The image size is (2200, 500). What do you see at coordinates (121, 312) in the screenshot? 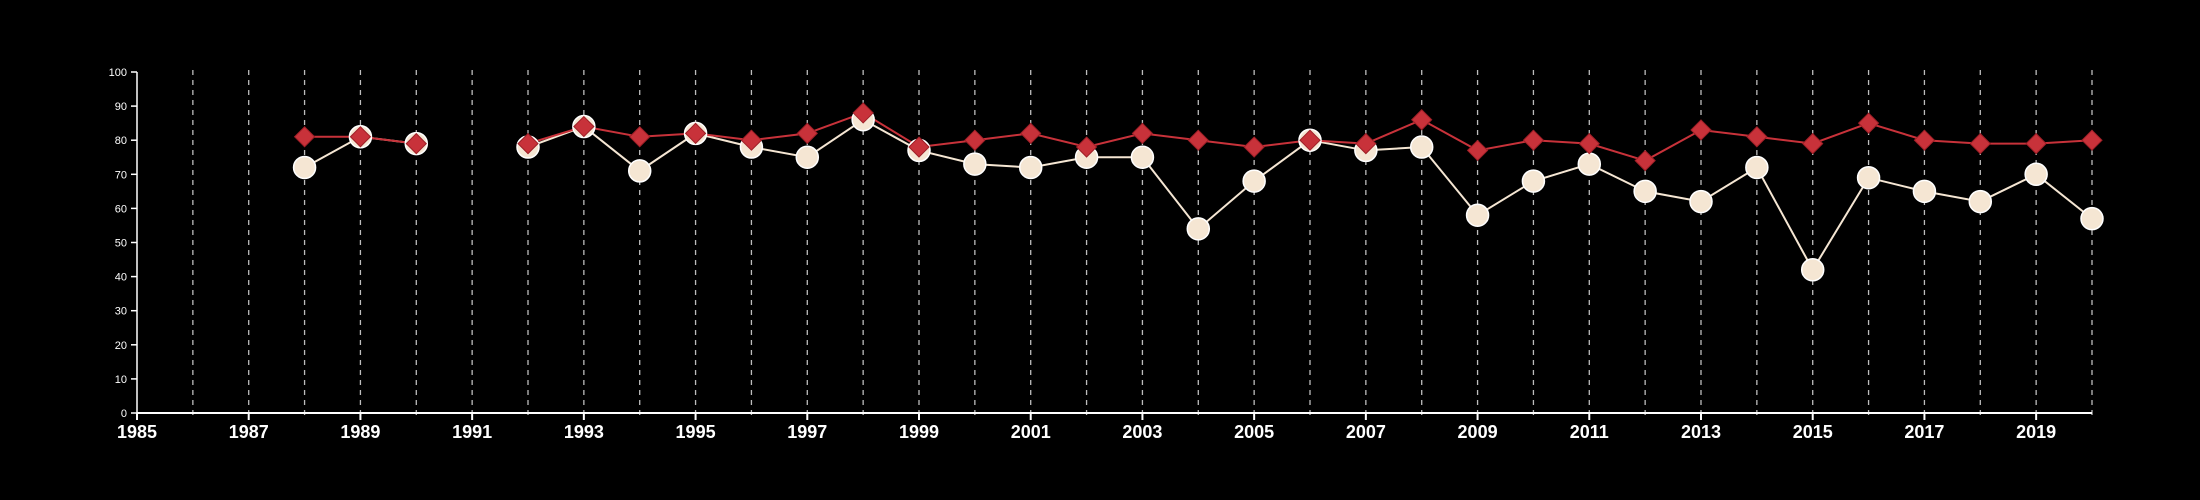
I see `y-tick-label-30: 30` at bounding box center [121, 312].